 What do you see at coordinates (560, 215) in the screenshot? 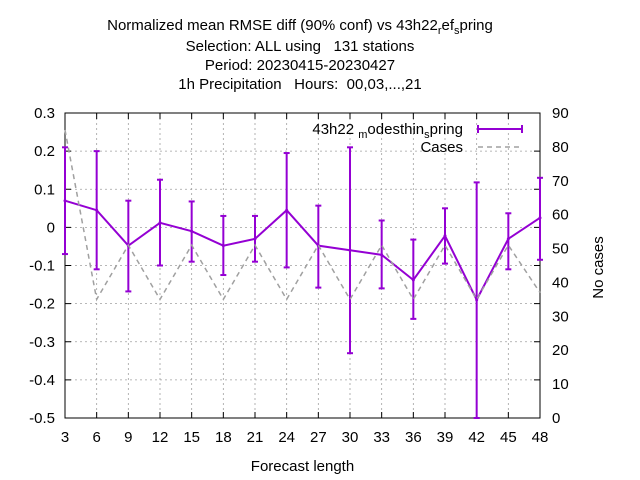
I see `y2-tick-label: 60` at bounding box center [560, 215].